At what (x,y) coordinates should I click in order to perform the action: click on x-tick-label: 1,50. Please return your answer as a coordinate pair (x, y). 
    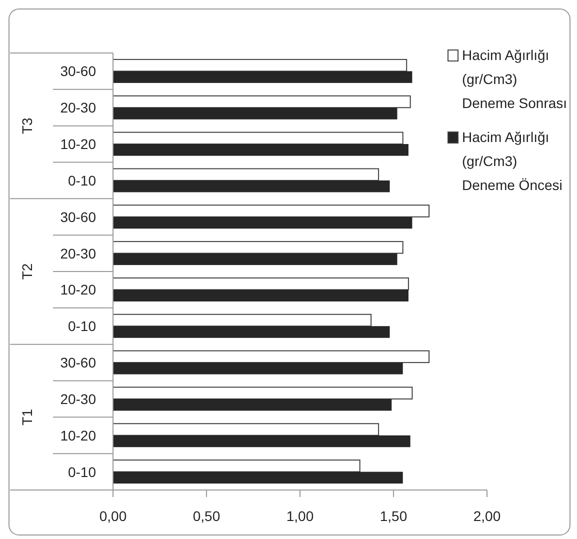
    Looking at the image, I should click on (394, 516).